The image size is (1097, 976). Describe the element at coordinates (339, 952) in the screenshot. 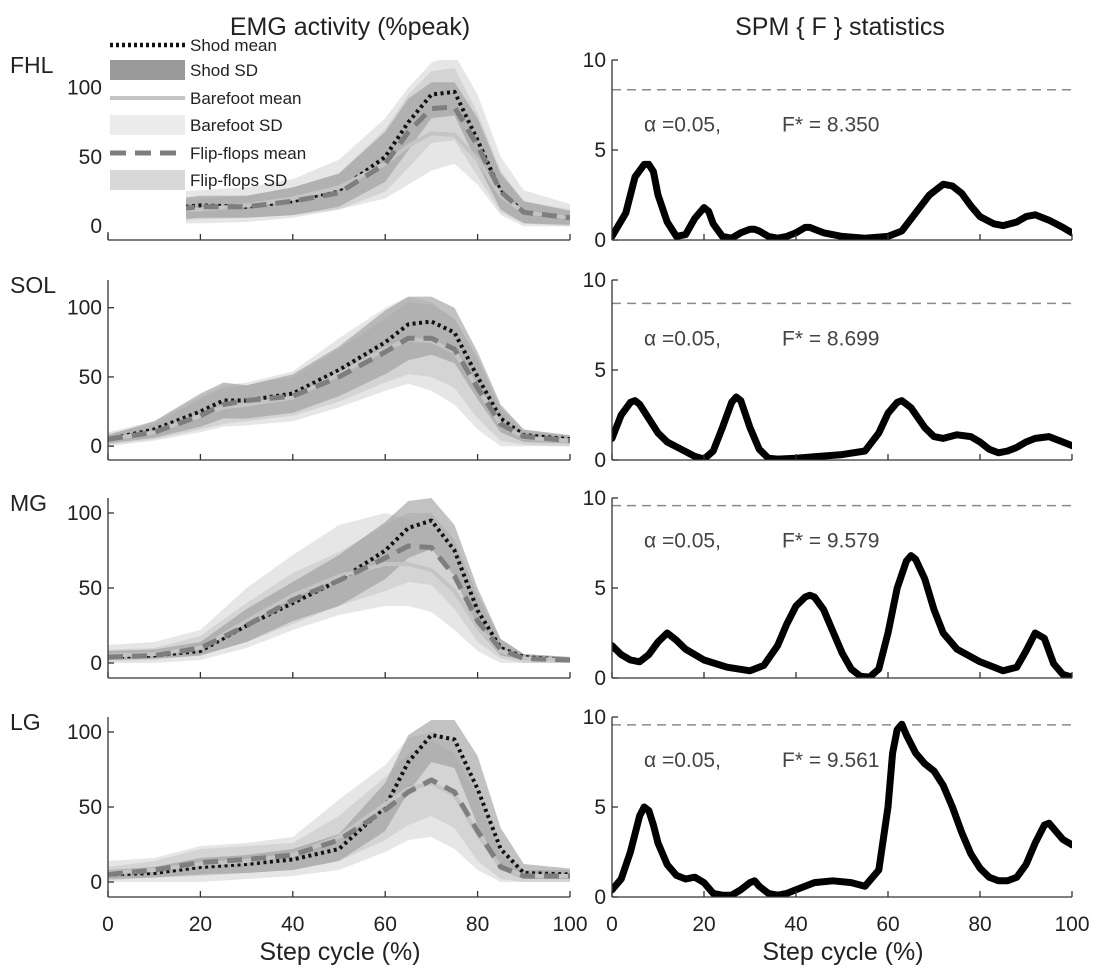

I see `left-xlabel: Step cycle (%)` at that location.